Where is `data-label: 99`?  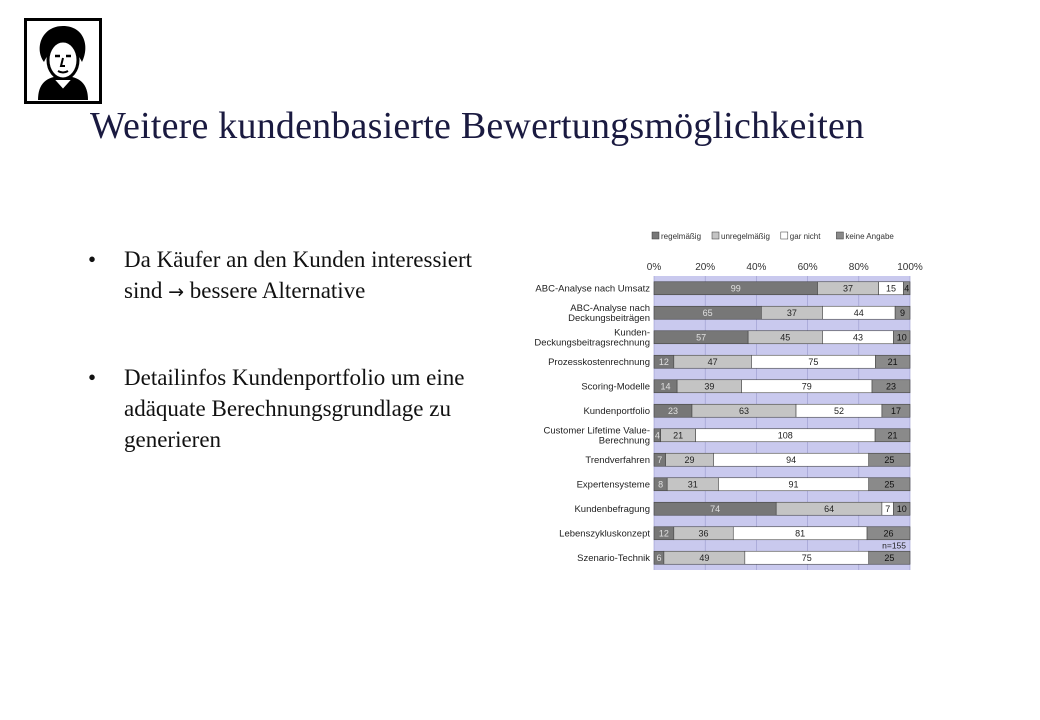 data-label: 99 is located at coordinates (736, 289).